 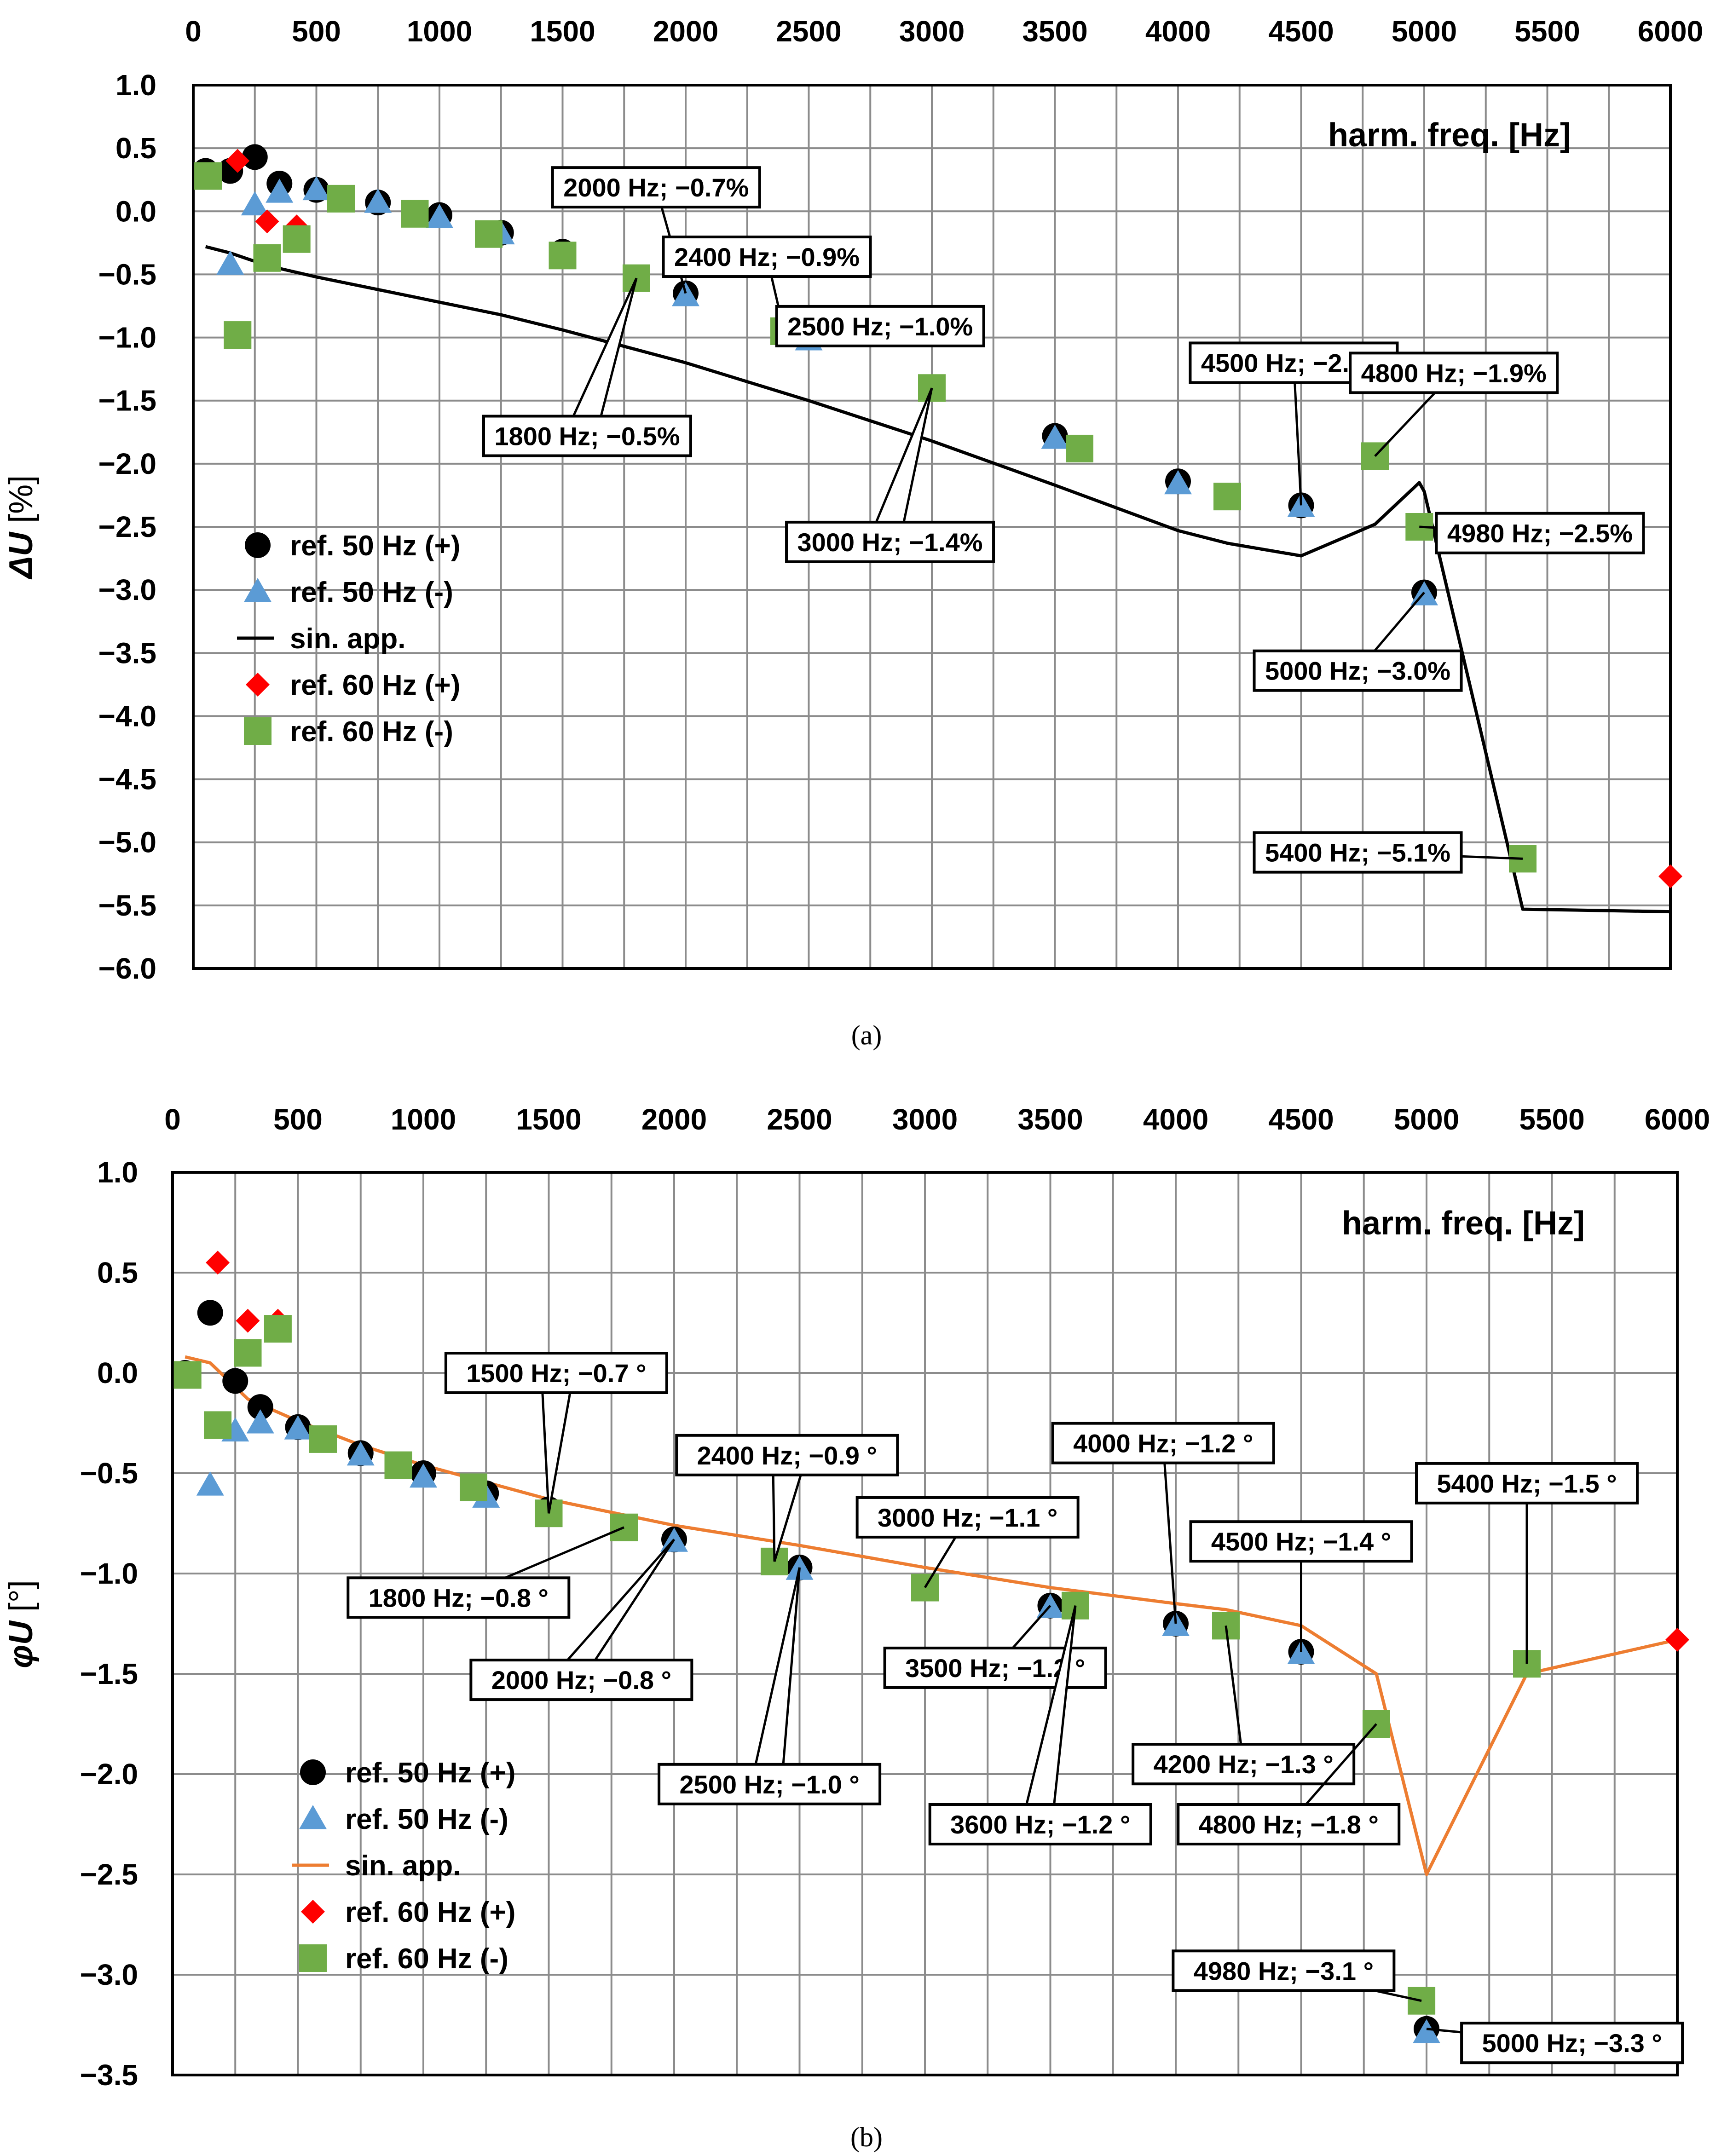 I want to click on annotation: 4980 Hz; −3.1 °, so click(x=1297, y=1975).